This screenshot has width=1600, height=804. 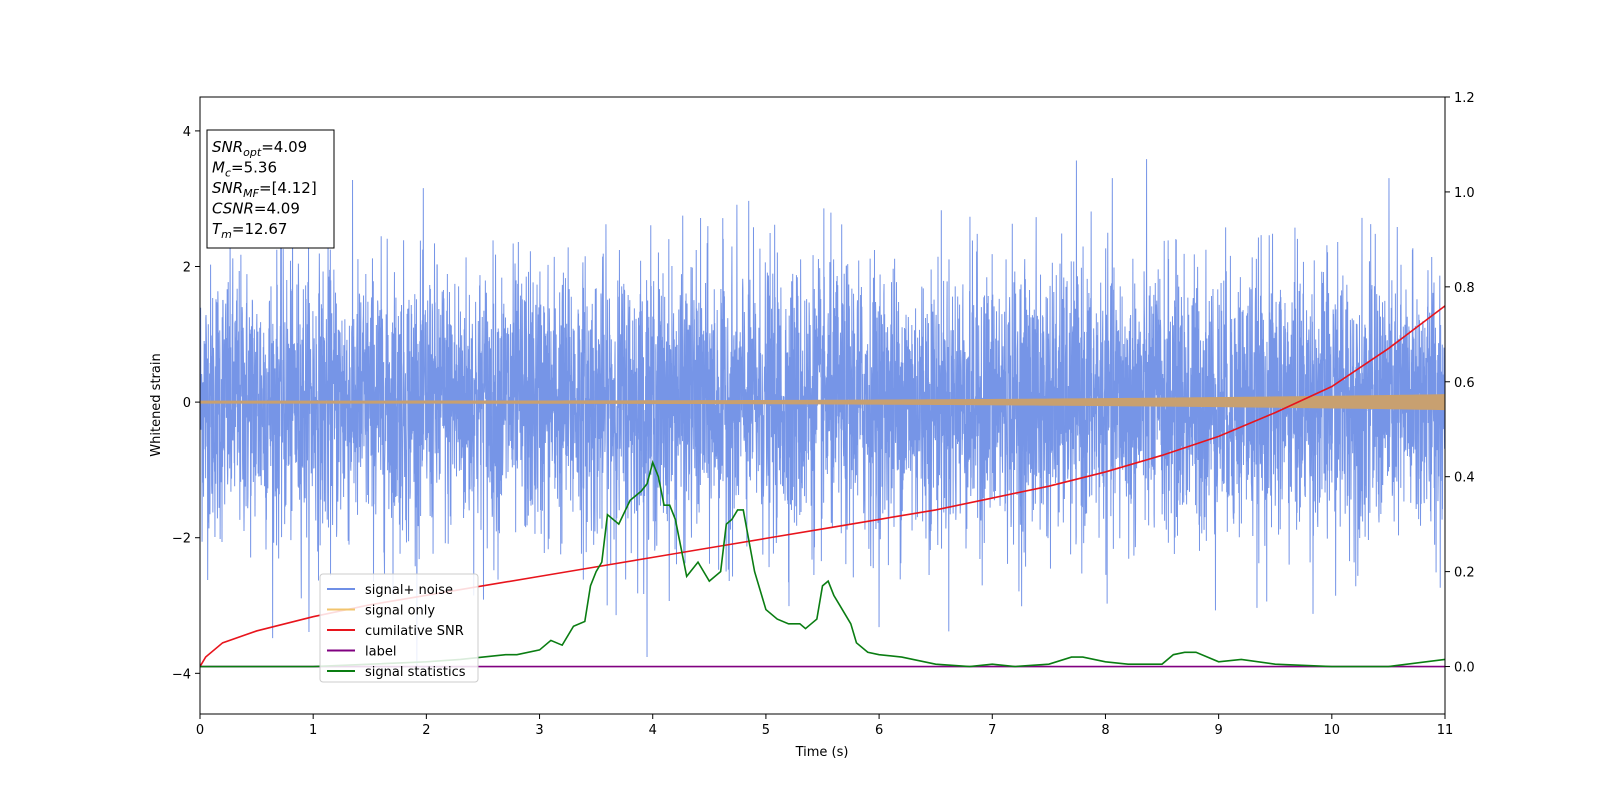 I want to click on x-tick-label: 3, so click(x=539, y=730).